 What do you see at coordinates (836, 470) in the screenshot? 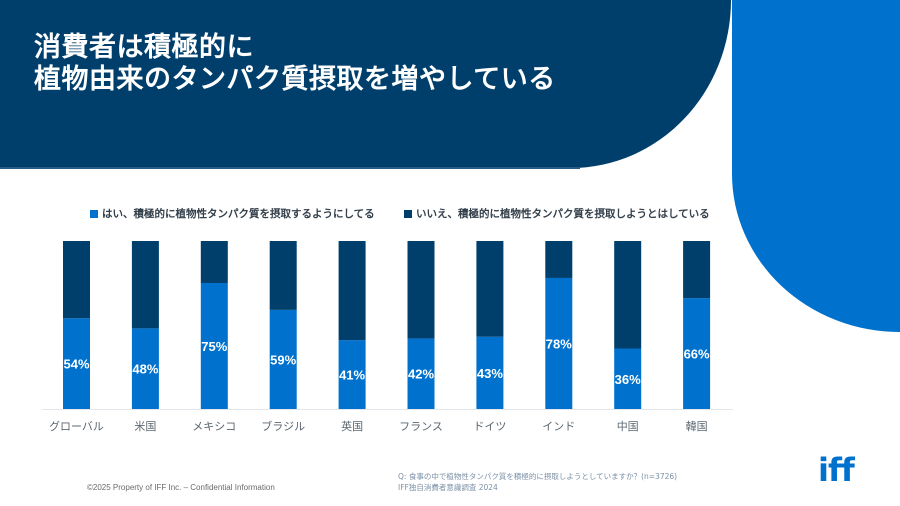
I see `iff-logo: iff` at bounding box center [836, 470].